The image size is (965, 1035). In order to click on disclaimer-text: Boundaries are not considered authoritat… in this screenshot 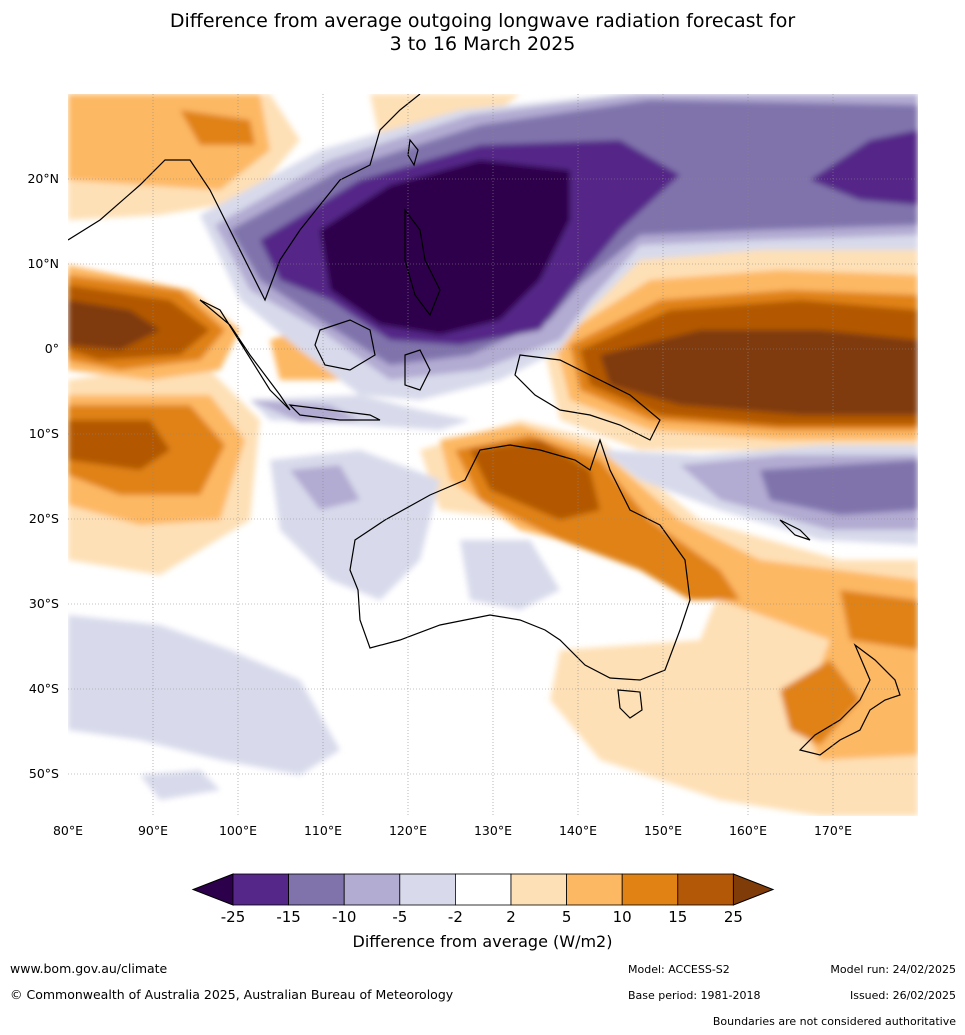, I will do `click(834, 1021)`.